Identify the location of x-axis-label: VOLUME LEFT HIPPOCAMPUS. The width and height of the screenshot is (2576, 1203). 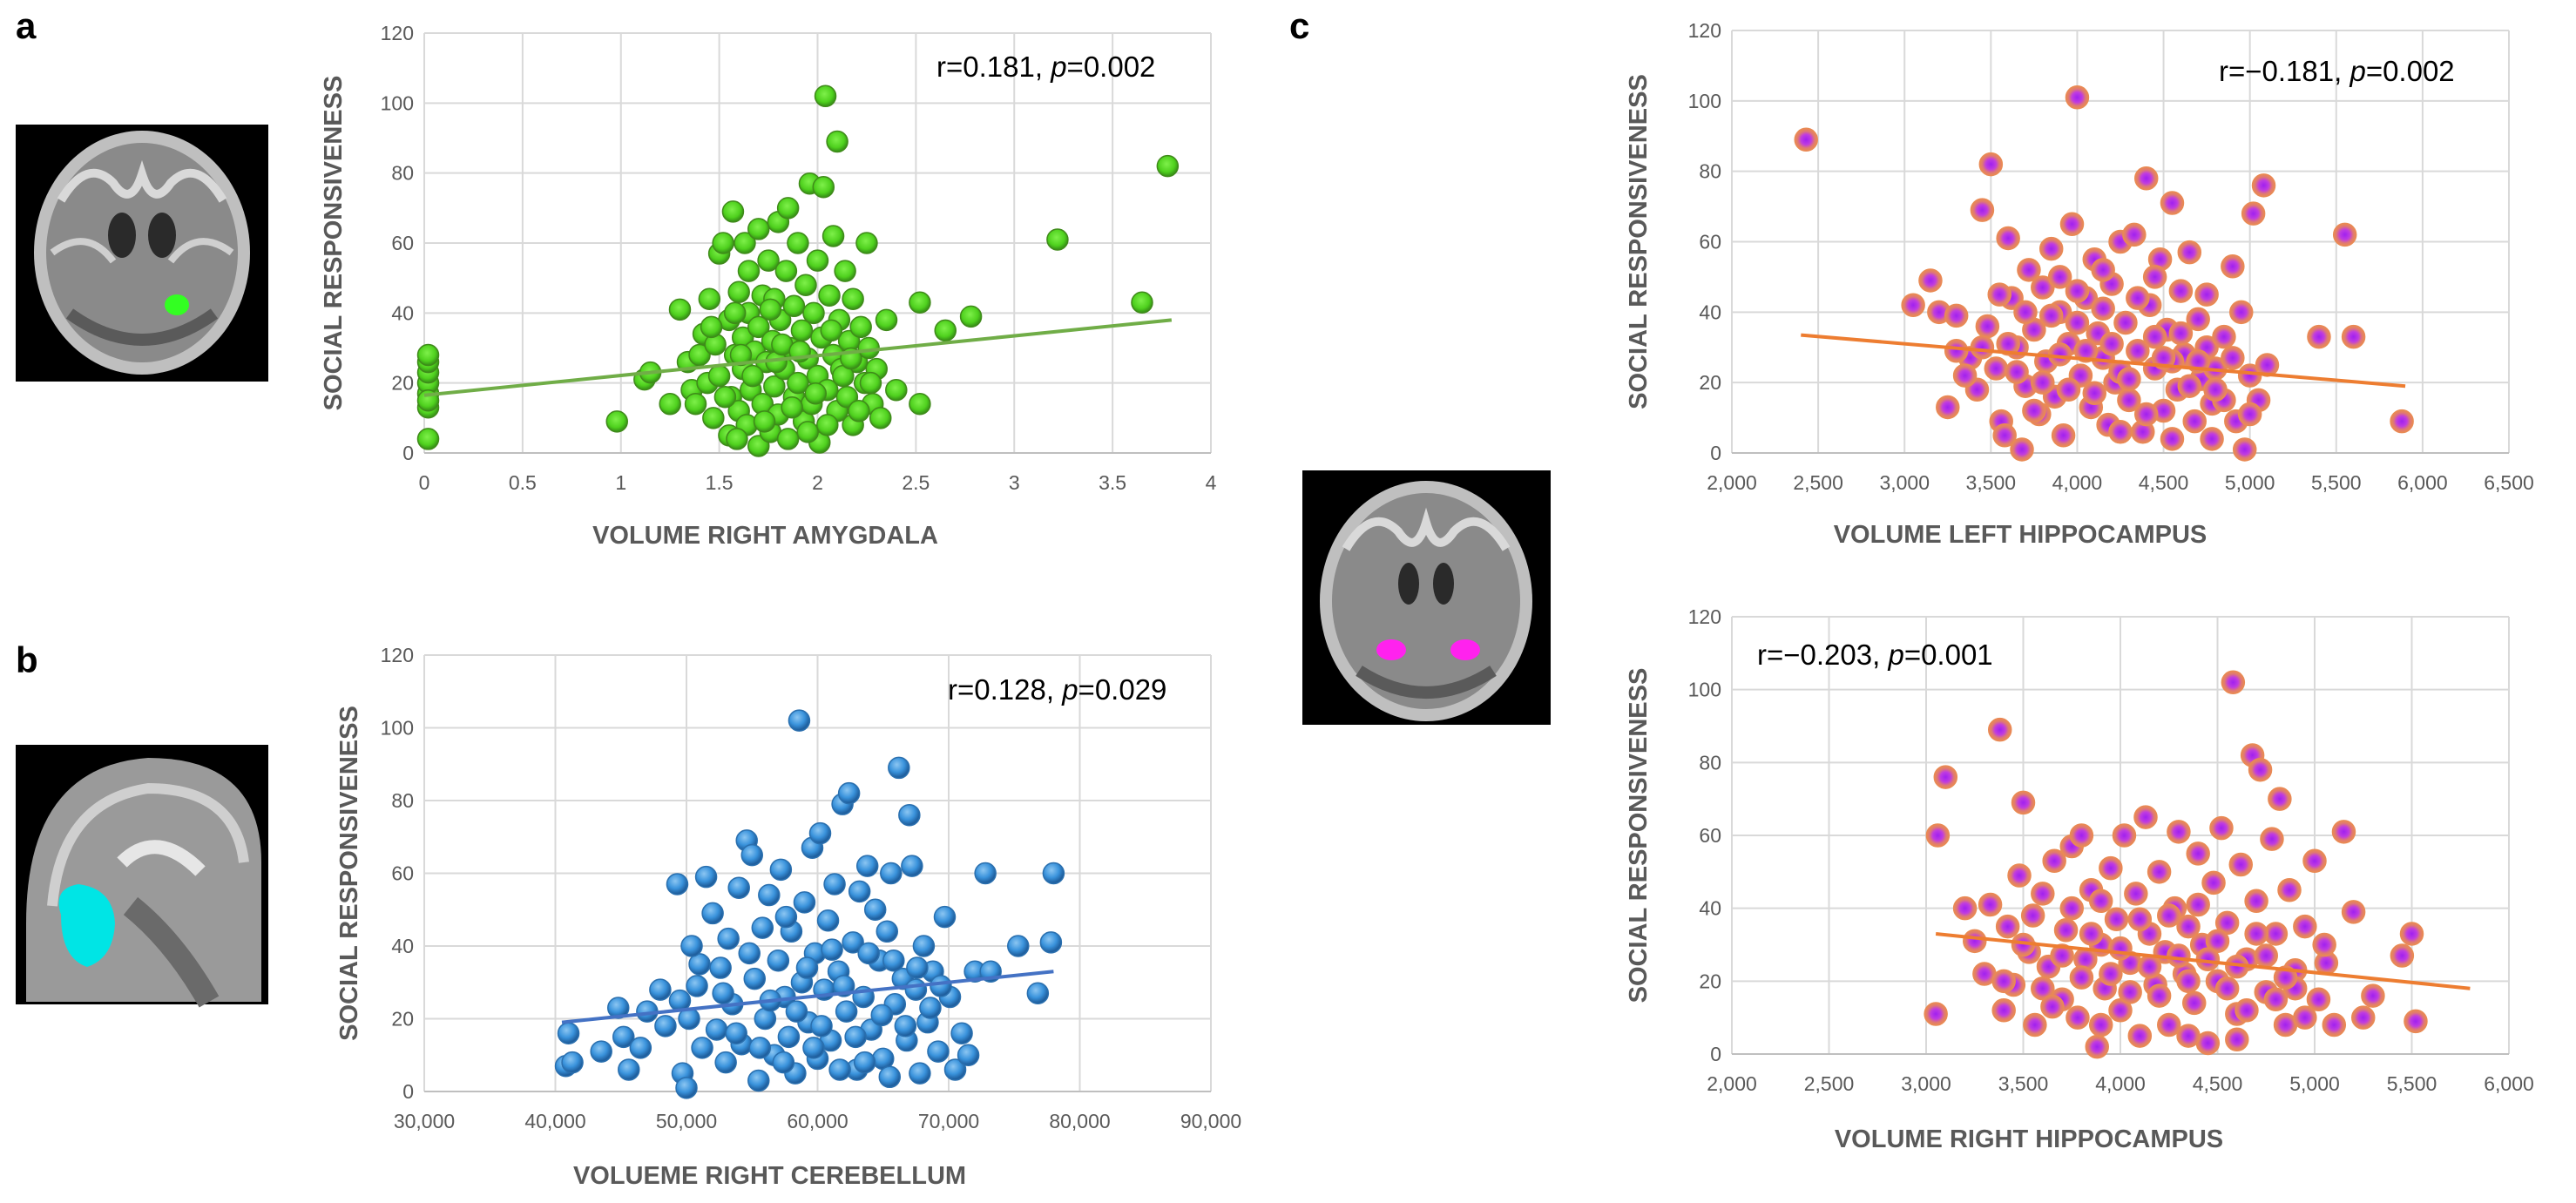
(2021, 535).